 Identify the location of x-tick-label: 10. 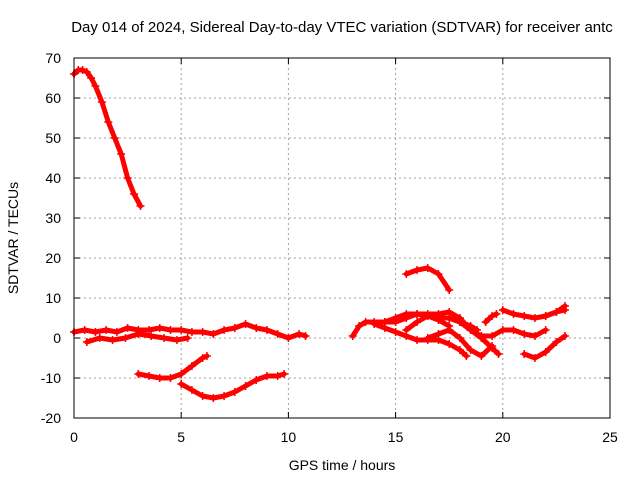
(289, 437).